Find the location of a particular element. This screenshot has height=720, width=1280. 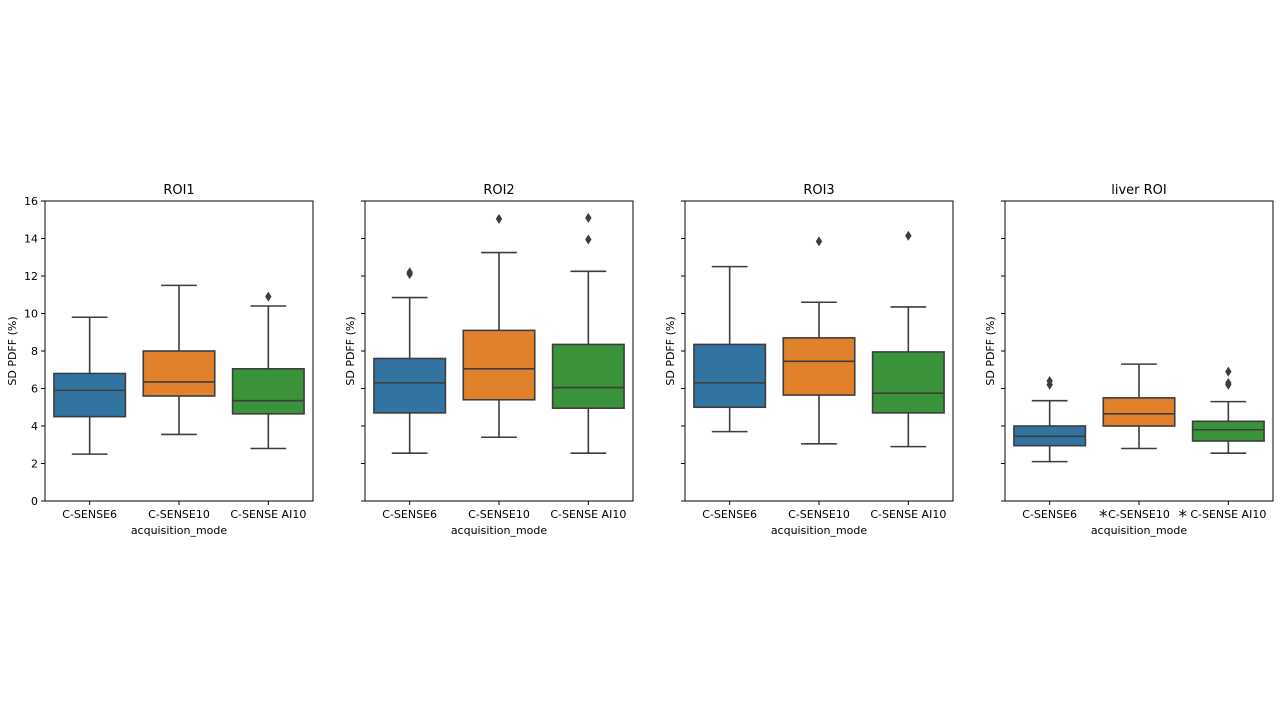

y-tick-label: 16 is located at coordinates (31, 201).